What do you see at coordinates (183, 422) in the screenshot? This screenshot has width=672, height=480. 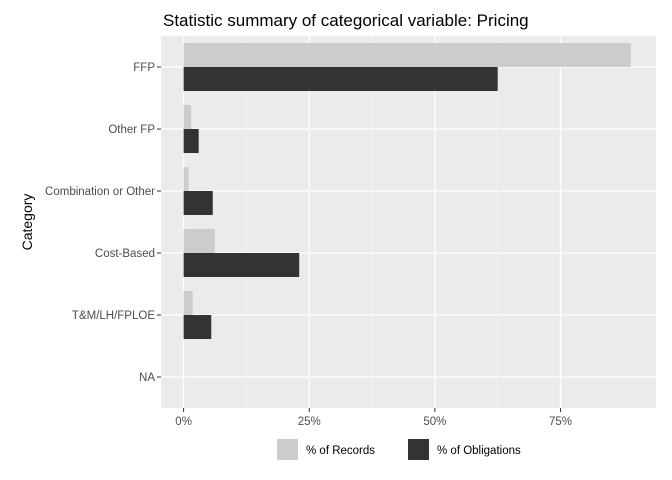 I see `x-tick-label: 0%` at bounding box center [183, 422].